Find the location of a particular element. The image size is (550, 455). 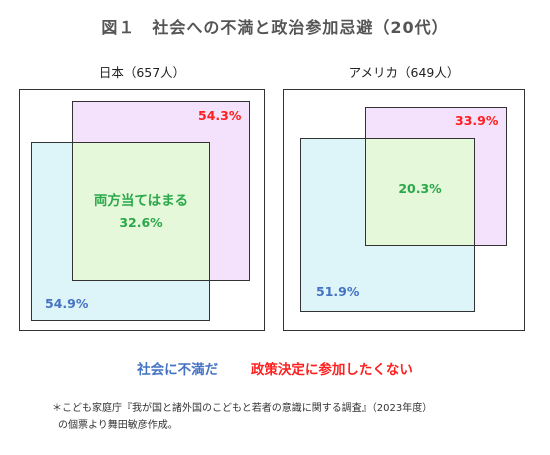

usa-overlap-rect is located at coordinates (420, 192).